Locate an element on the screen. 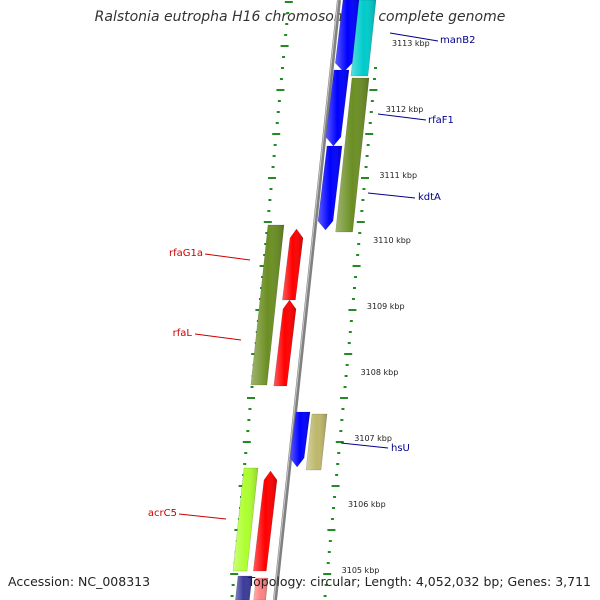  gene-label-kdta: kdtA is located at coordinates (429, 197).